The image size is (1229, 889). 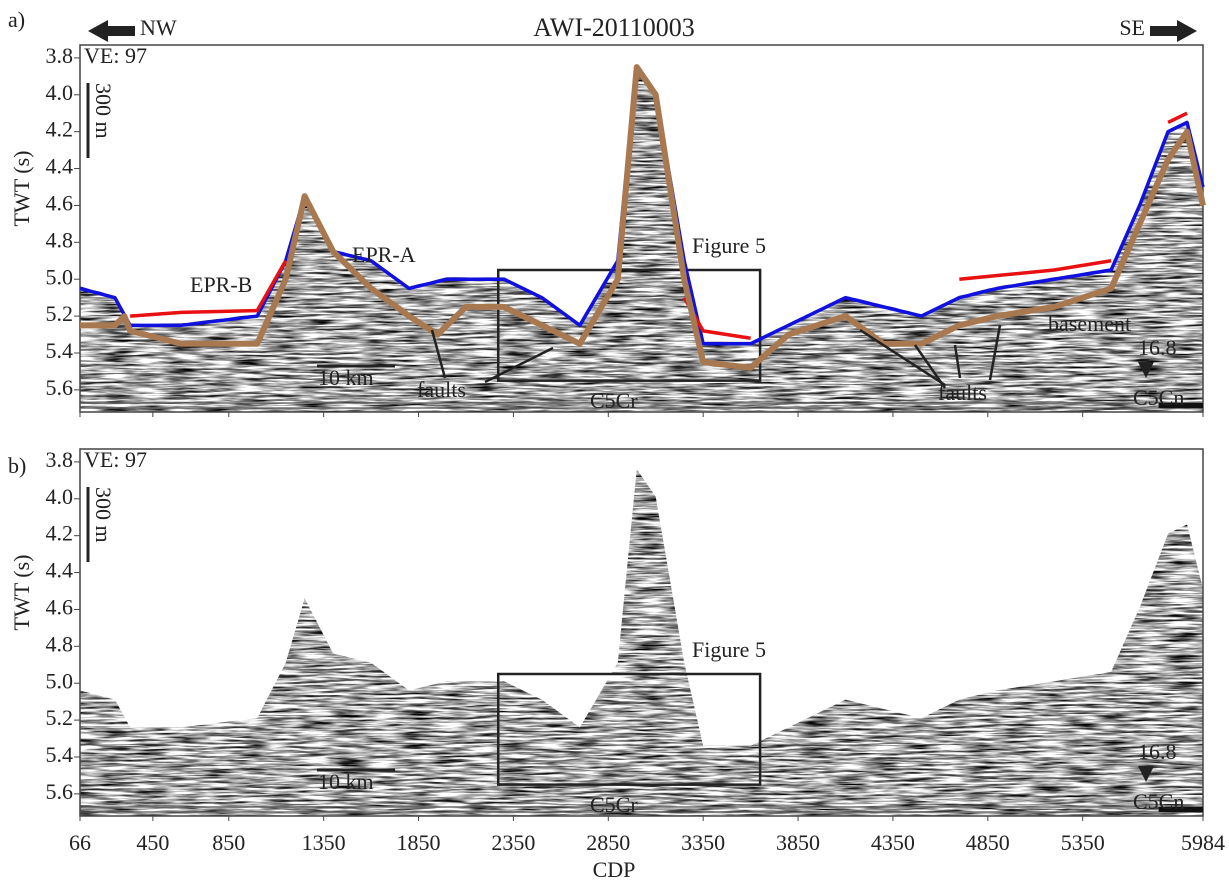 What do you see at coordinates (111, 31) in the screenshot?
I see `nw-arrow` at bounding box center [111, 31].